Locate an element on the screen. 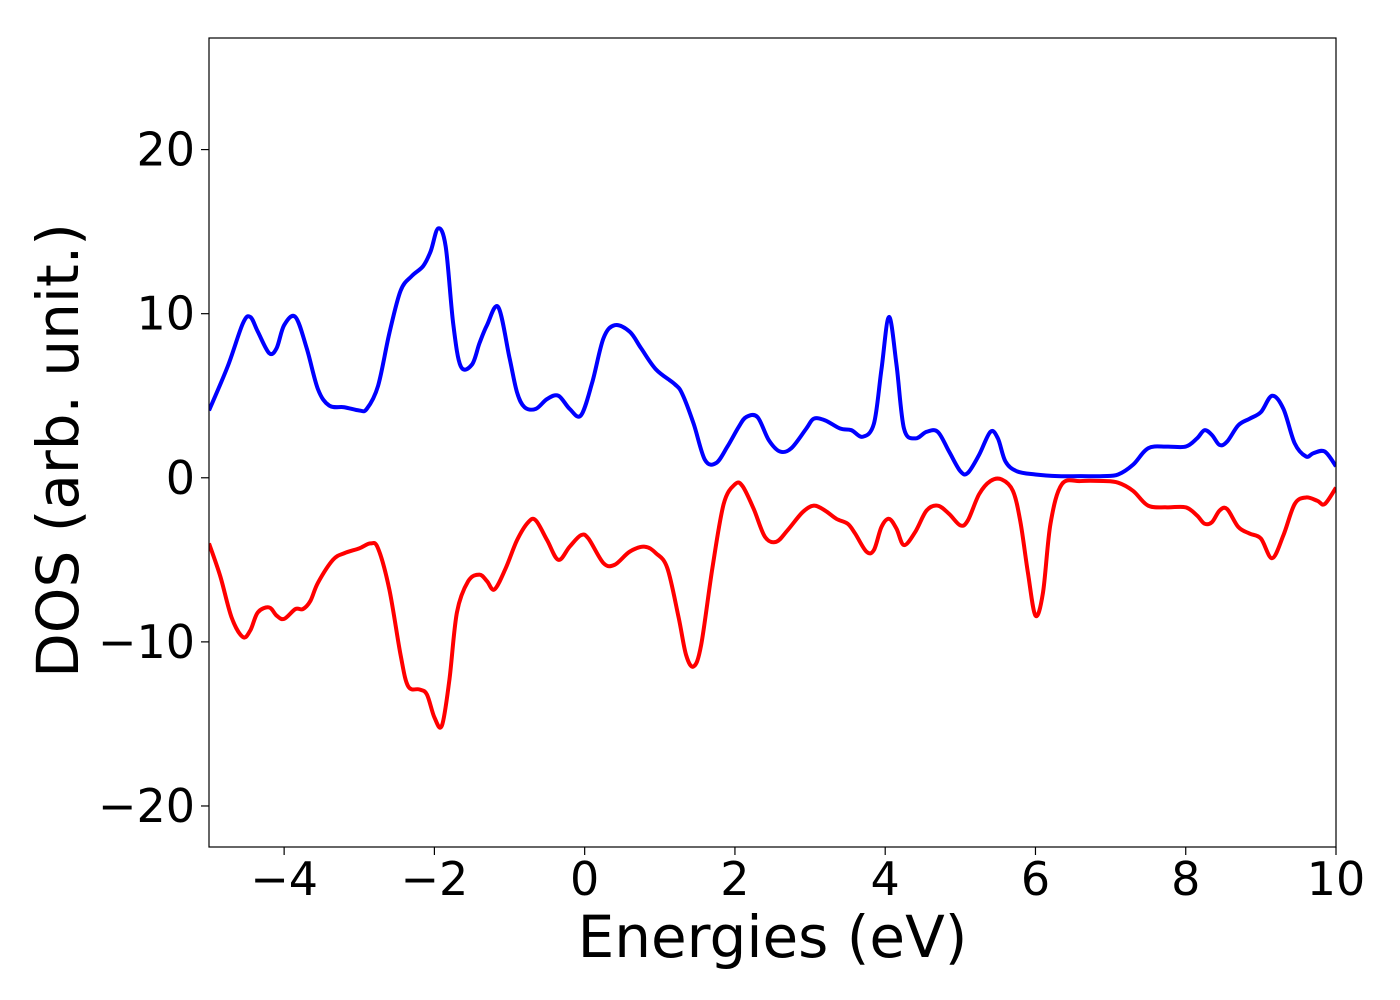 The height and width of the screenshot is (1000, 1400). y-tick-label: 0 is located at coordinates (180, 478).